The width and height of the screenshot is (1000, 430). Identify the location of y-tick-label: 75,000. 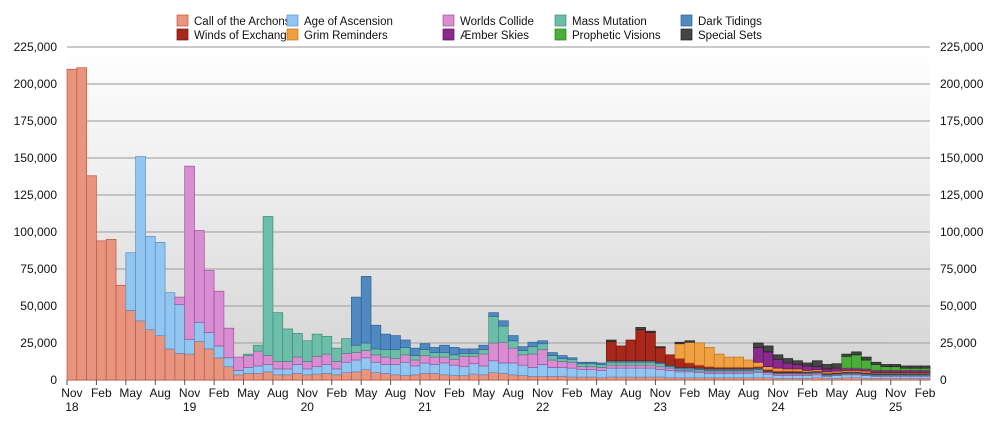
(38, 269).